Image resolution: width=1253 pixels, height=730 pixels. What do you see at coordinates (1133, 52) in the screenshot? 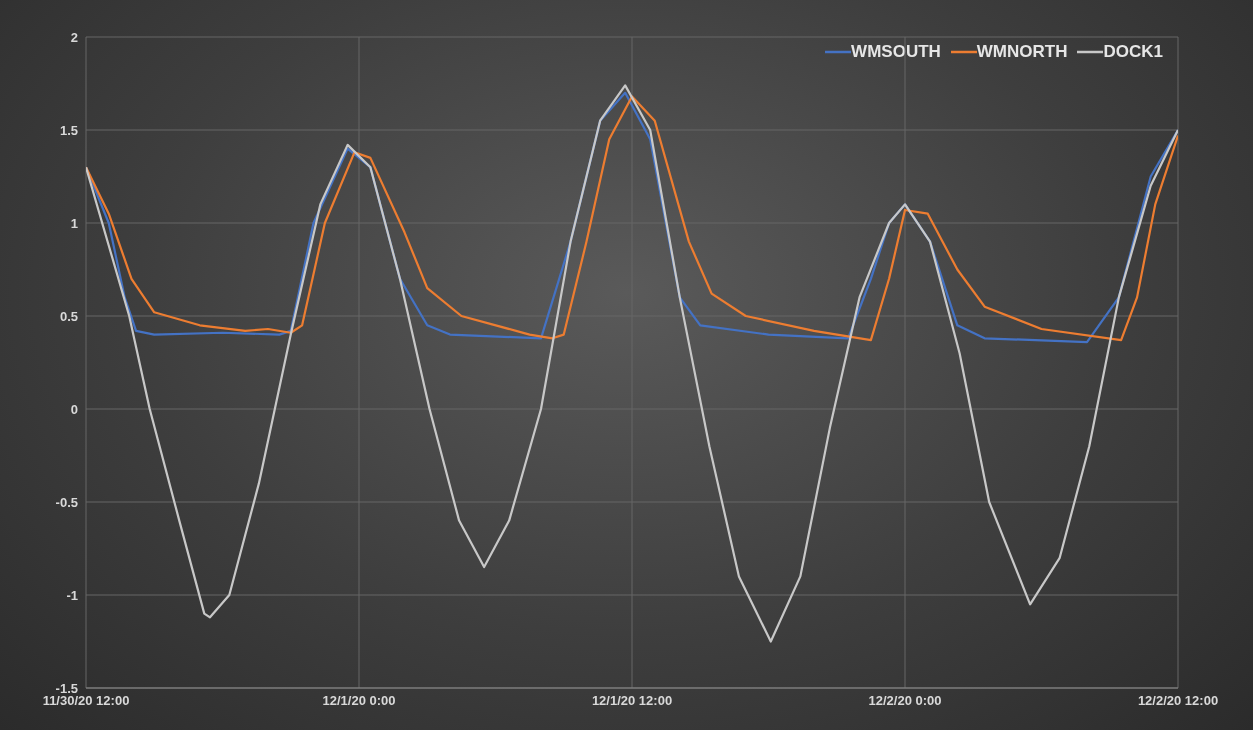
I see `legend-label: DOCK1` at bounding box center [1133, 52].